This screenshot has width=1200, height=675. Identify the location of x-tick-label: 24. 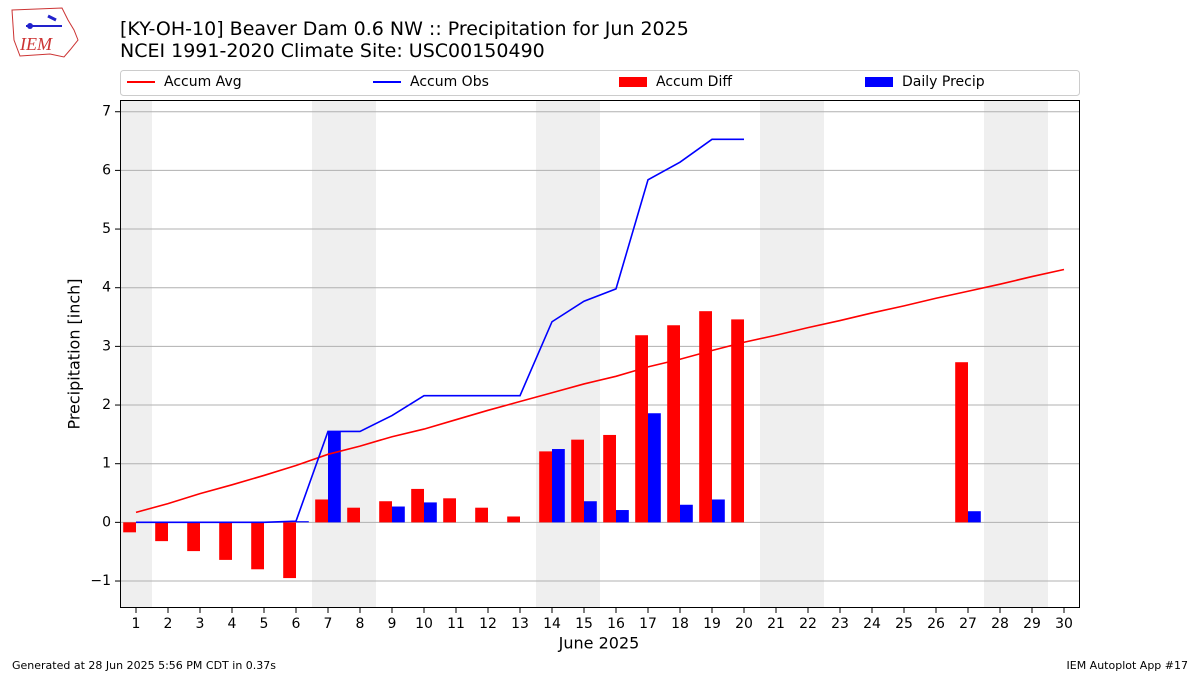
(872, 624).